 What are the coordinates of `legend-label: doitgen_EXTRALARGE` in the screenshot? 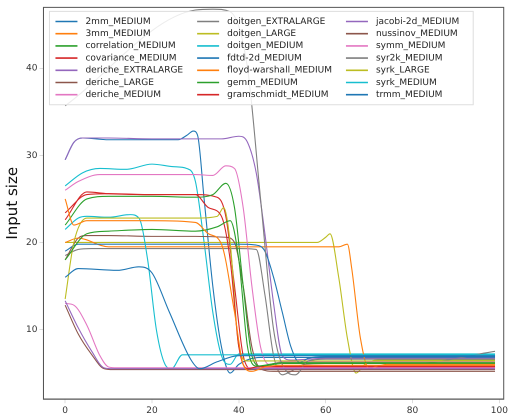 It's located at (276, 21).